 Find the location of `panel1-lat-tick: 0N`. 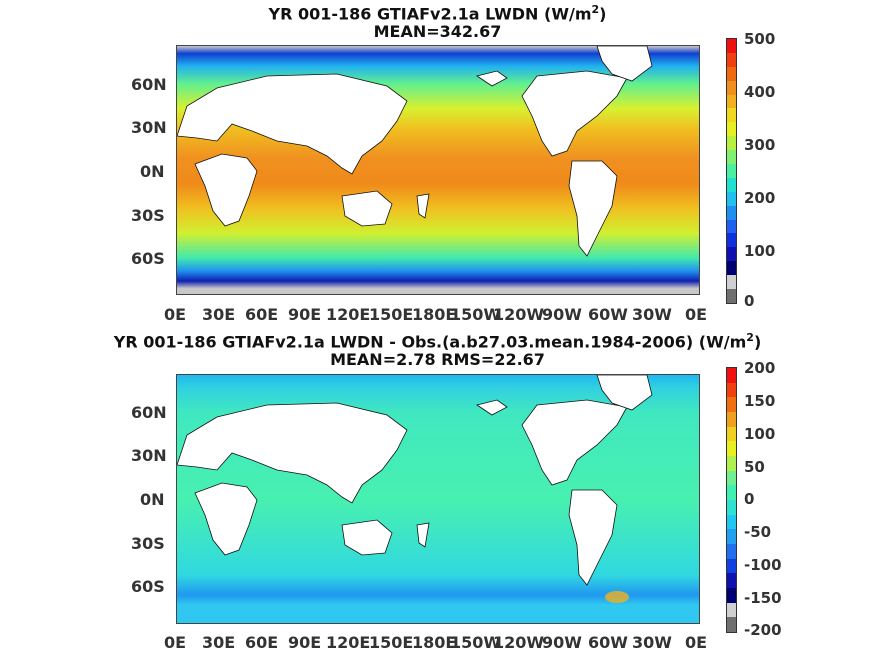

panel1-lat-tick: 0N is located at coordinates (152, 171).